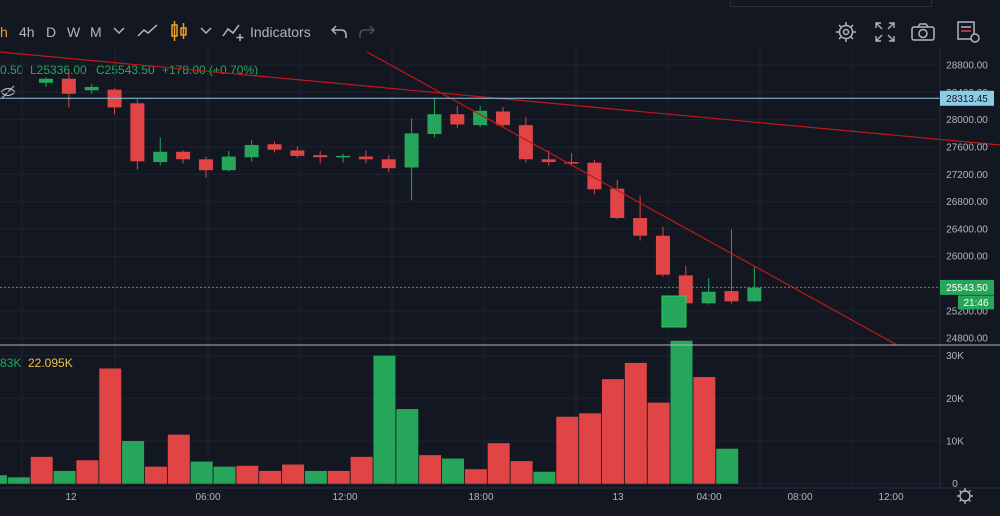 Image resolution: width=1000 pixels, height=516 pixels. I want to click on highlight-box, so click(674, 311).